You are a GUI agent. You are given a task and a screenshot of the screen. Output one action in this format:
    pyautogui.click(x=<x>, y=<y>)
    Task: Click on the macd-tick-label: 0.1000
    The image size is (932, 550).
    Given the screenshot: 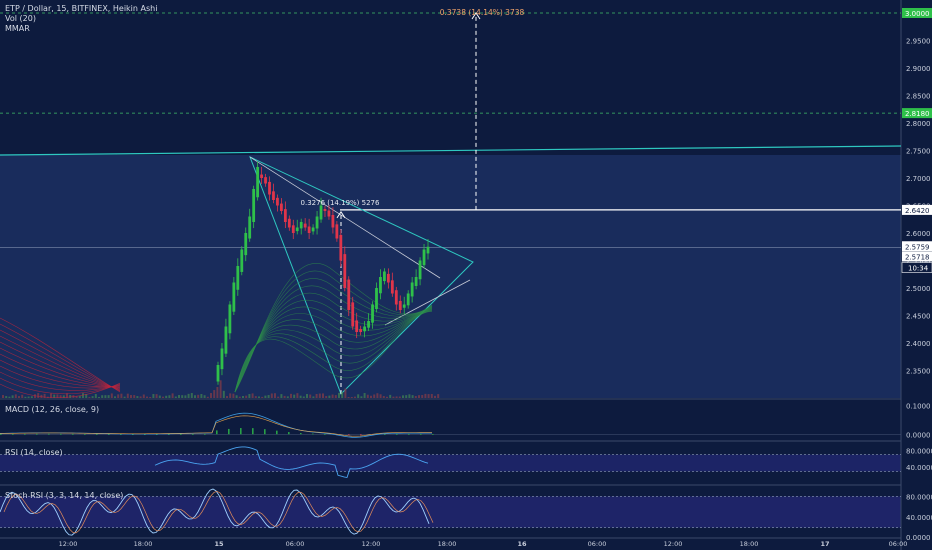 What is the action you would take?
    pyautogui.click(x=918, y=407)
    